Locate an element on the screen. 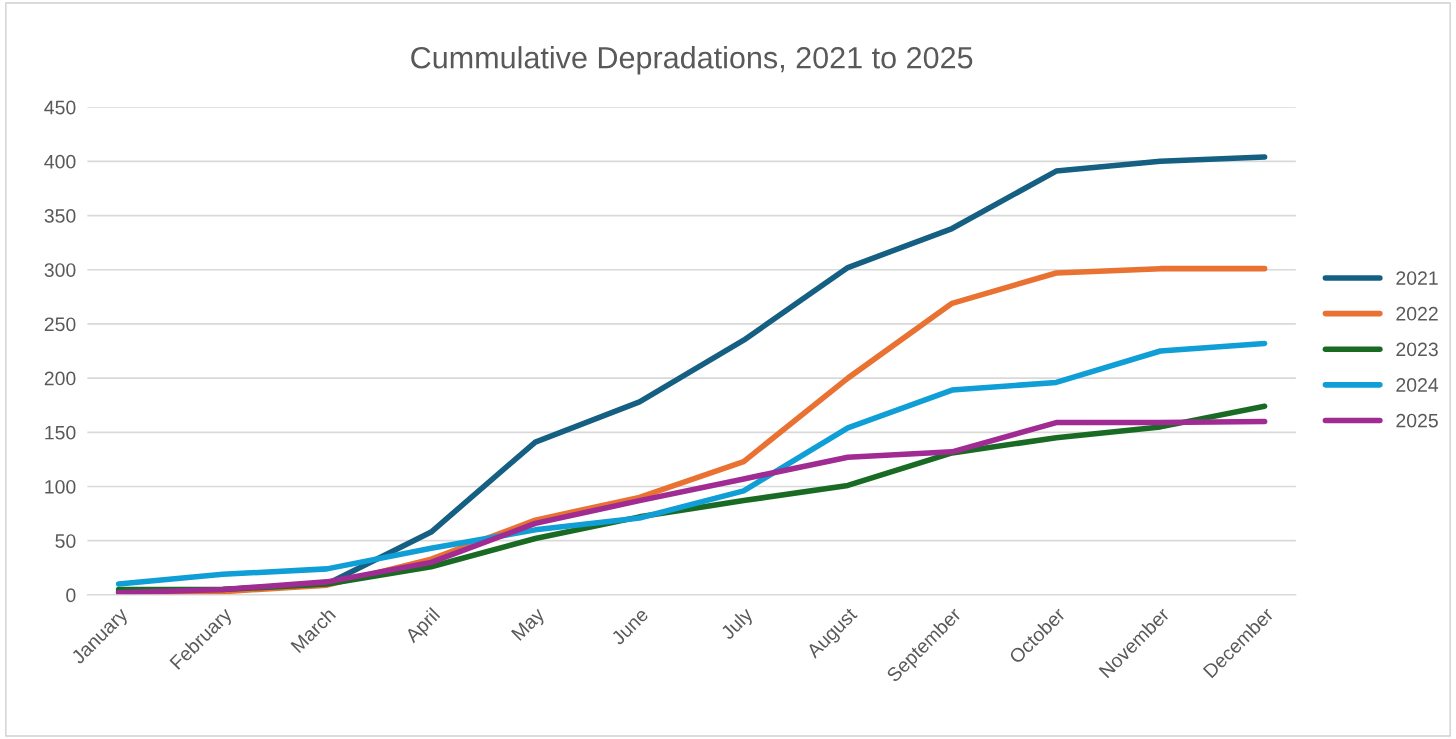 The height and width of the screenshot is (739, 1456). legend-label: 2022 is located at coordinates (1417, 313).